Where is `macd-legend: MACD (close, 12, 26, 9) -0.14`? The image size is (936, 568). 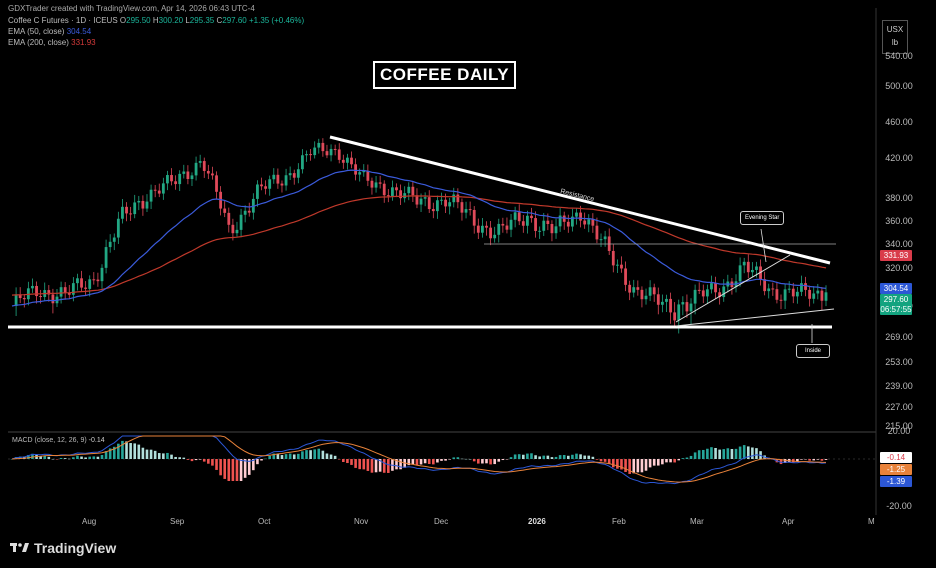
macd-legend: MACD (close, 12, 26, 9) -0.14 is located at coordinates (58, 440).